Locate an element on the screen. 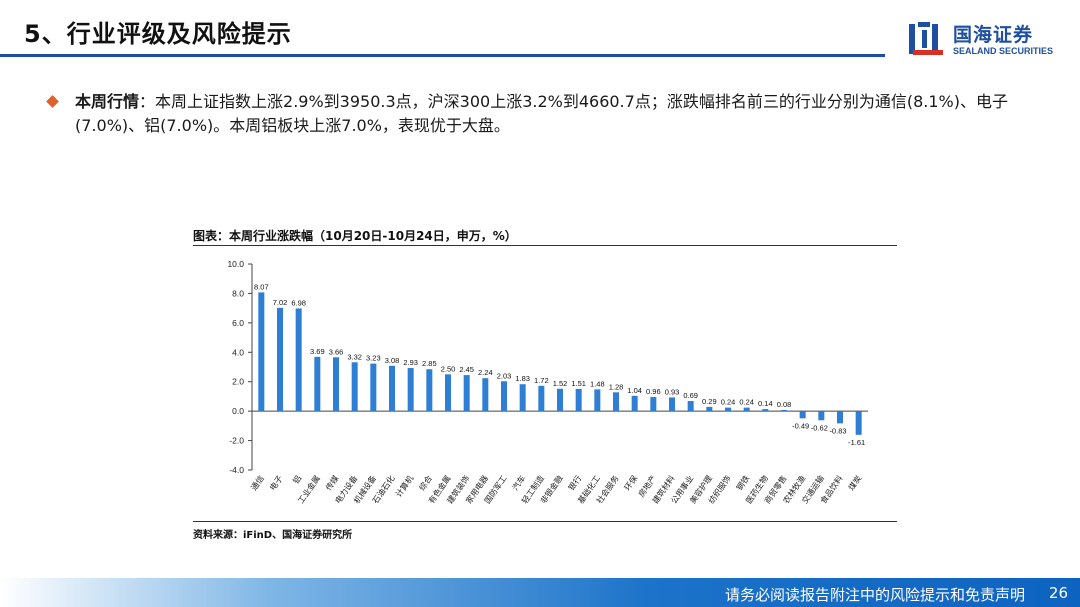 This screenshot has width=1080, height=607. data-label: 2.24 is located at coordinates (485, 372).